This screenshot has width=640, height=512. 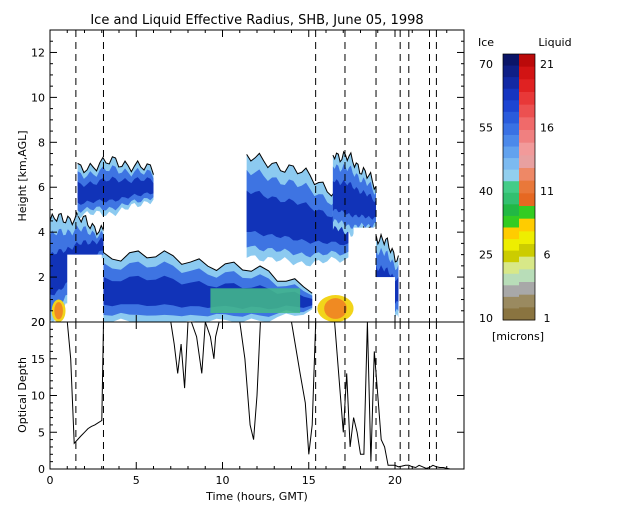 What do you see at coordinates (41, 277) in the screenshot?
I see `height-tick-label: 2` at bounding box center [41, 277].